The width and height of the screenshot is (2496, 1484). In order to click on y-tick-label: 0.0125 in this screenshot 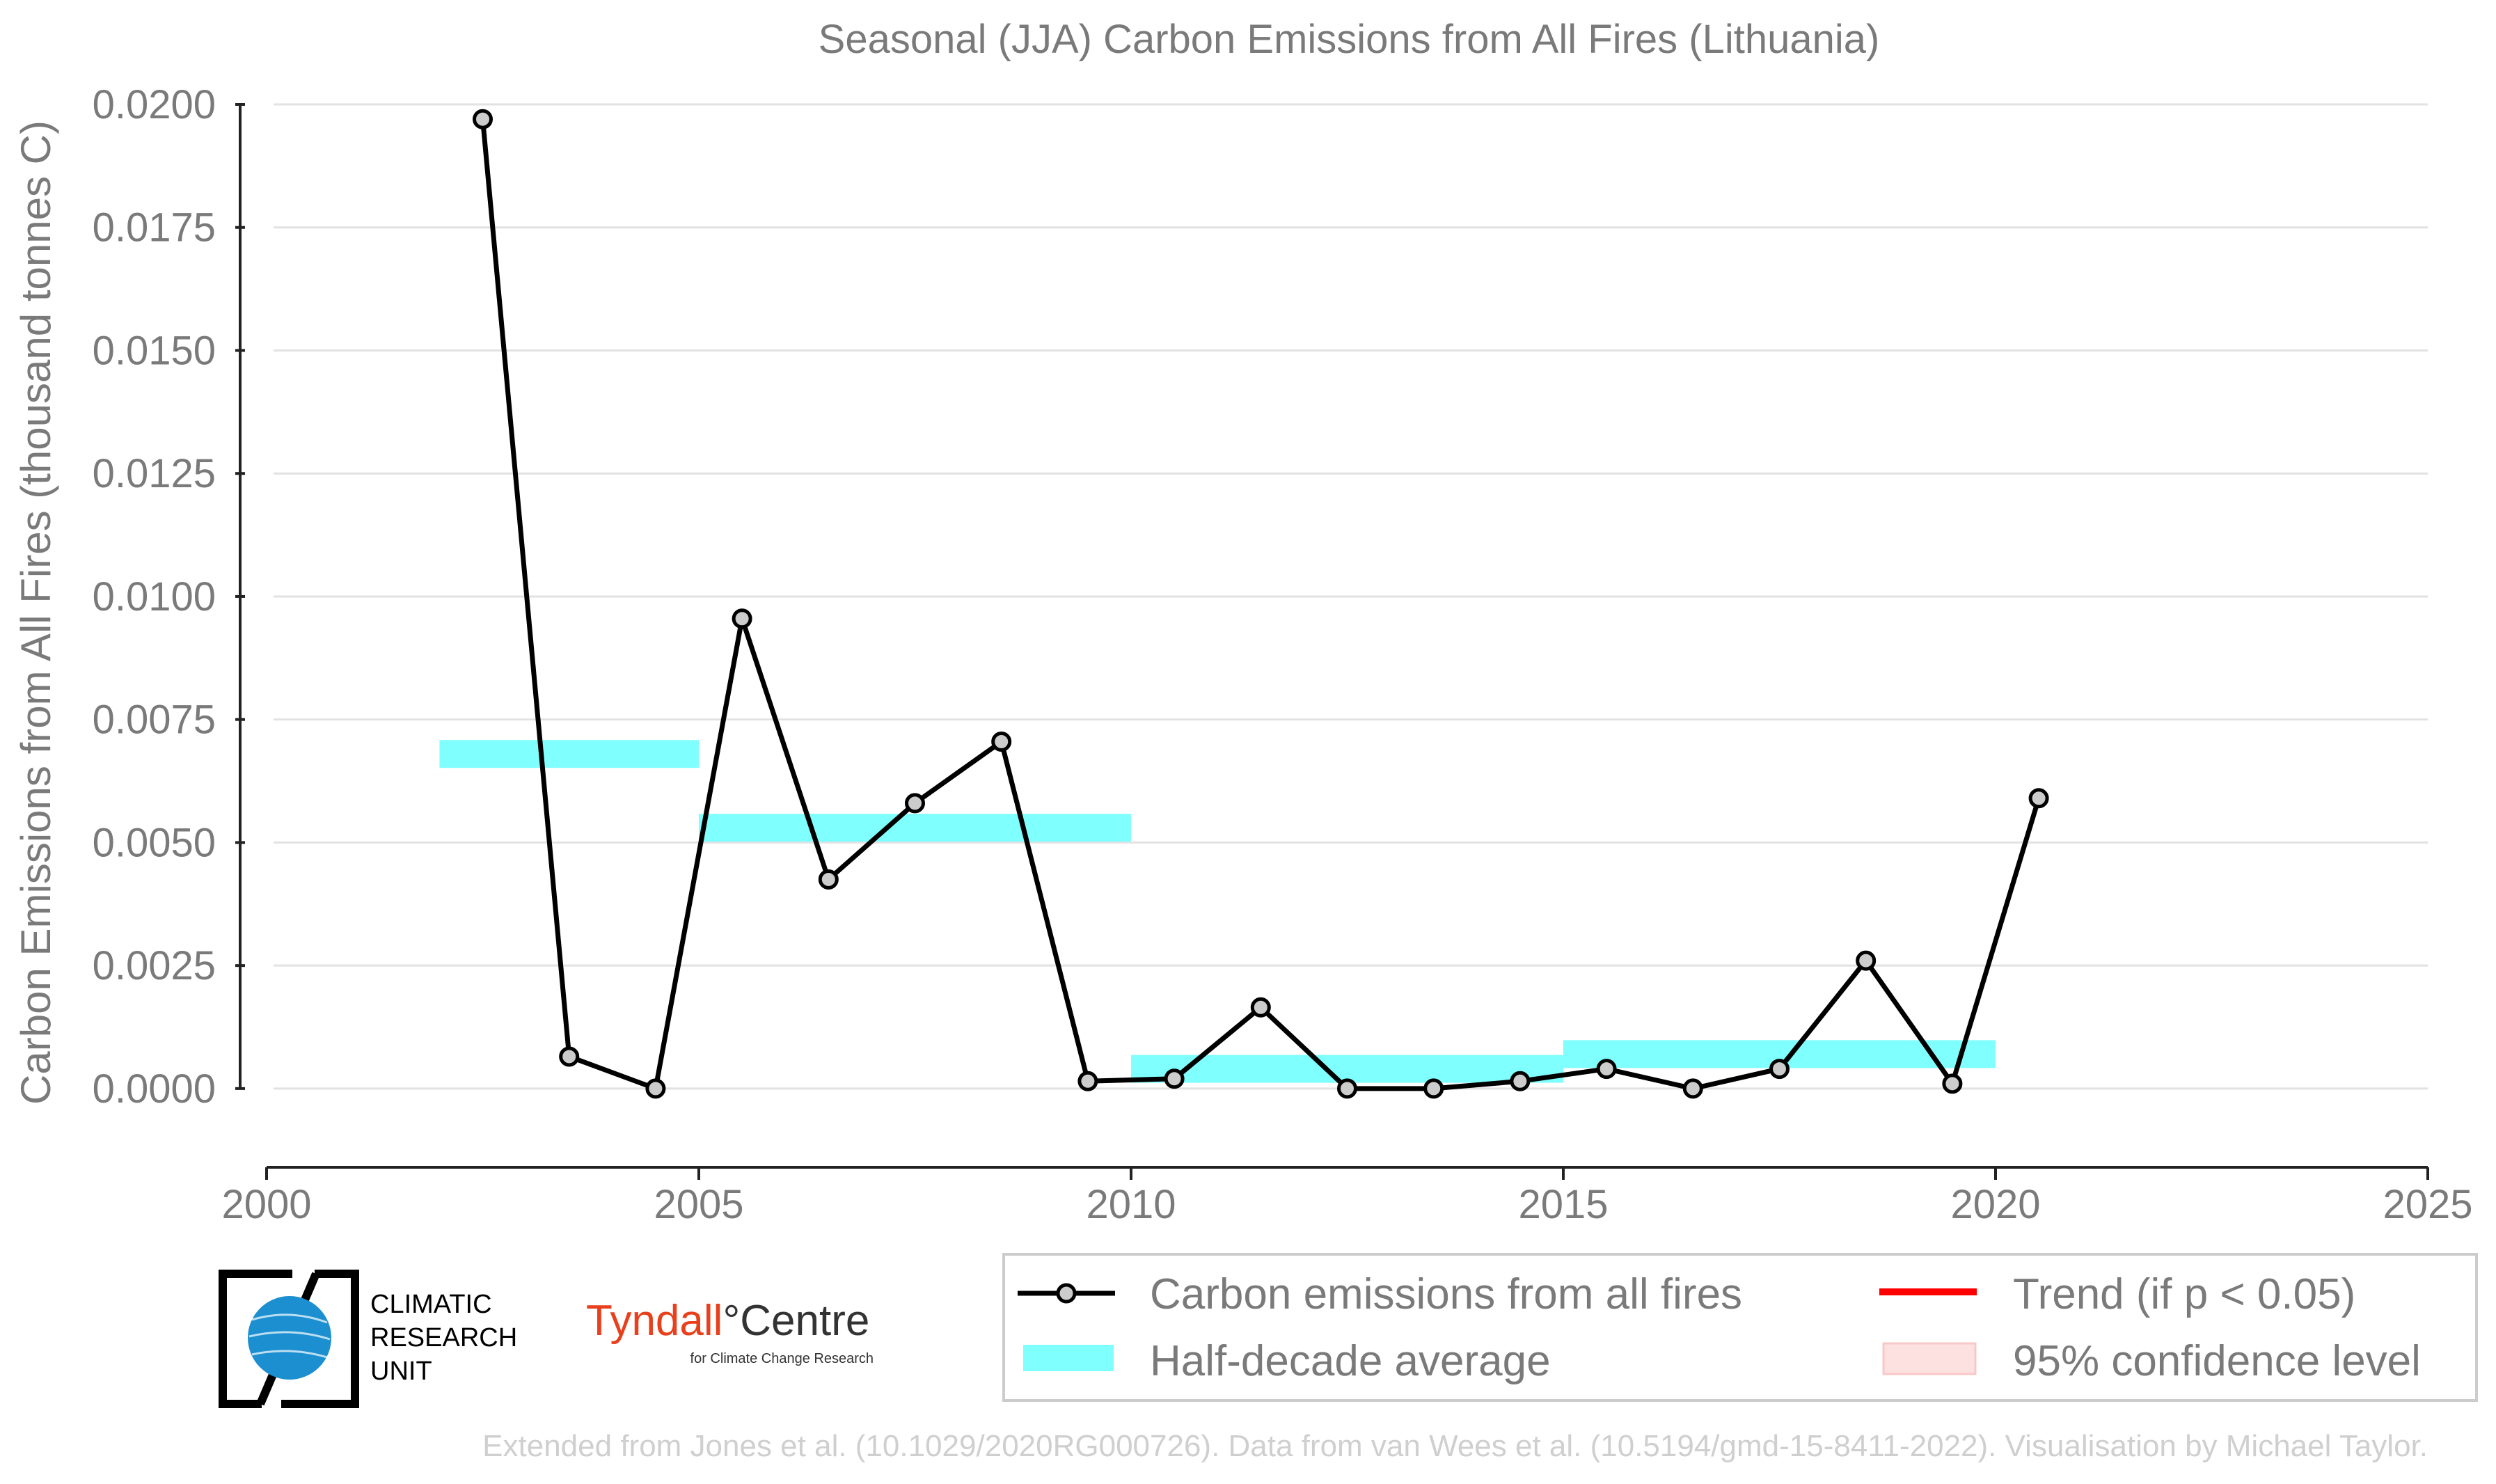, I will do `click(154, 473)`.